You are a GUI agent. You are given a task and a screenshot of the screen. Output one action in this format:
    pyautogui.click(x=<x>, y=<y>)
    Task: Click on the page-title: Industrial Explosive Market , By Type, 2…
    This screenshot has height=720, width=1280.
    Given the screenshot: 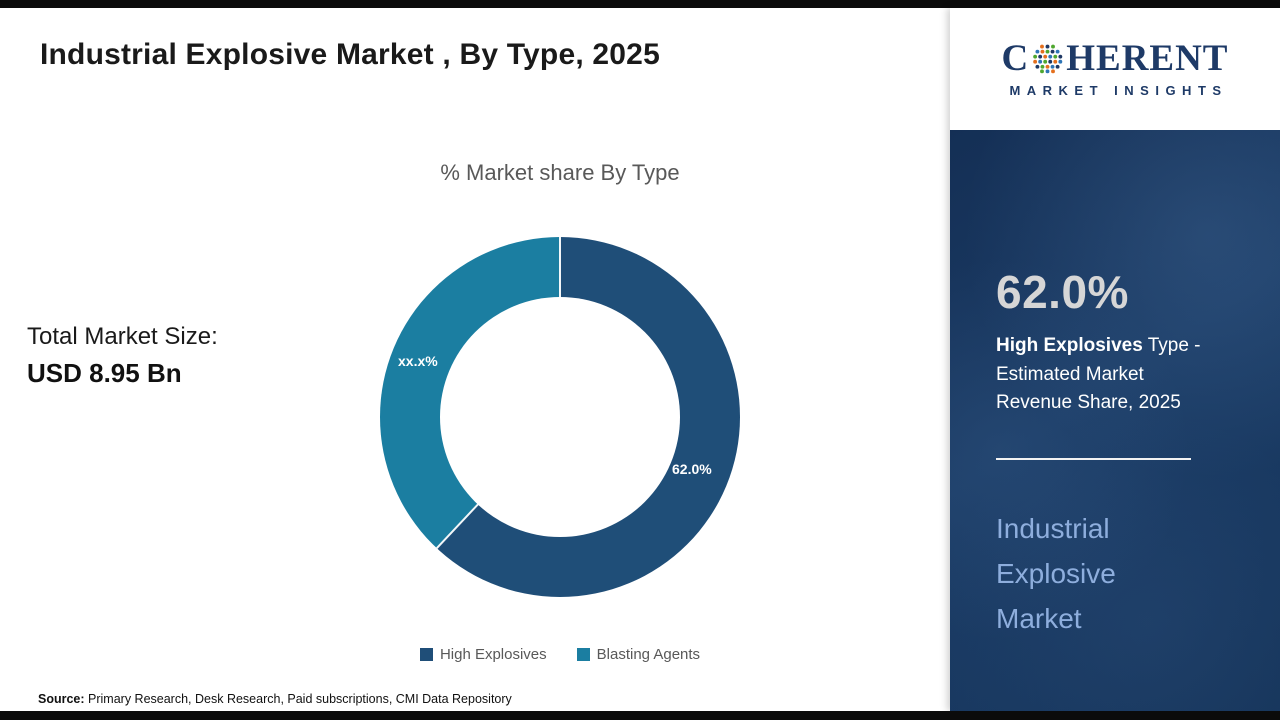 What is the action you would take?
    pyautogui.click(x=350, y=54)
    